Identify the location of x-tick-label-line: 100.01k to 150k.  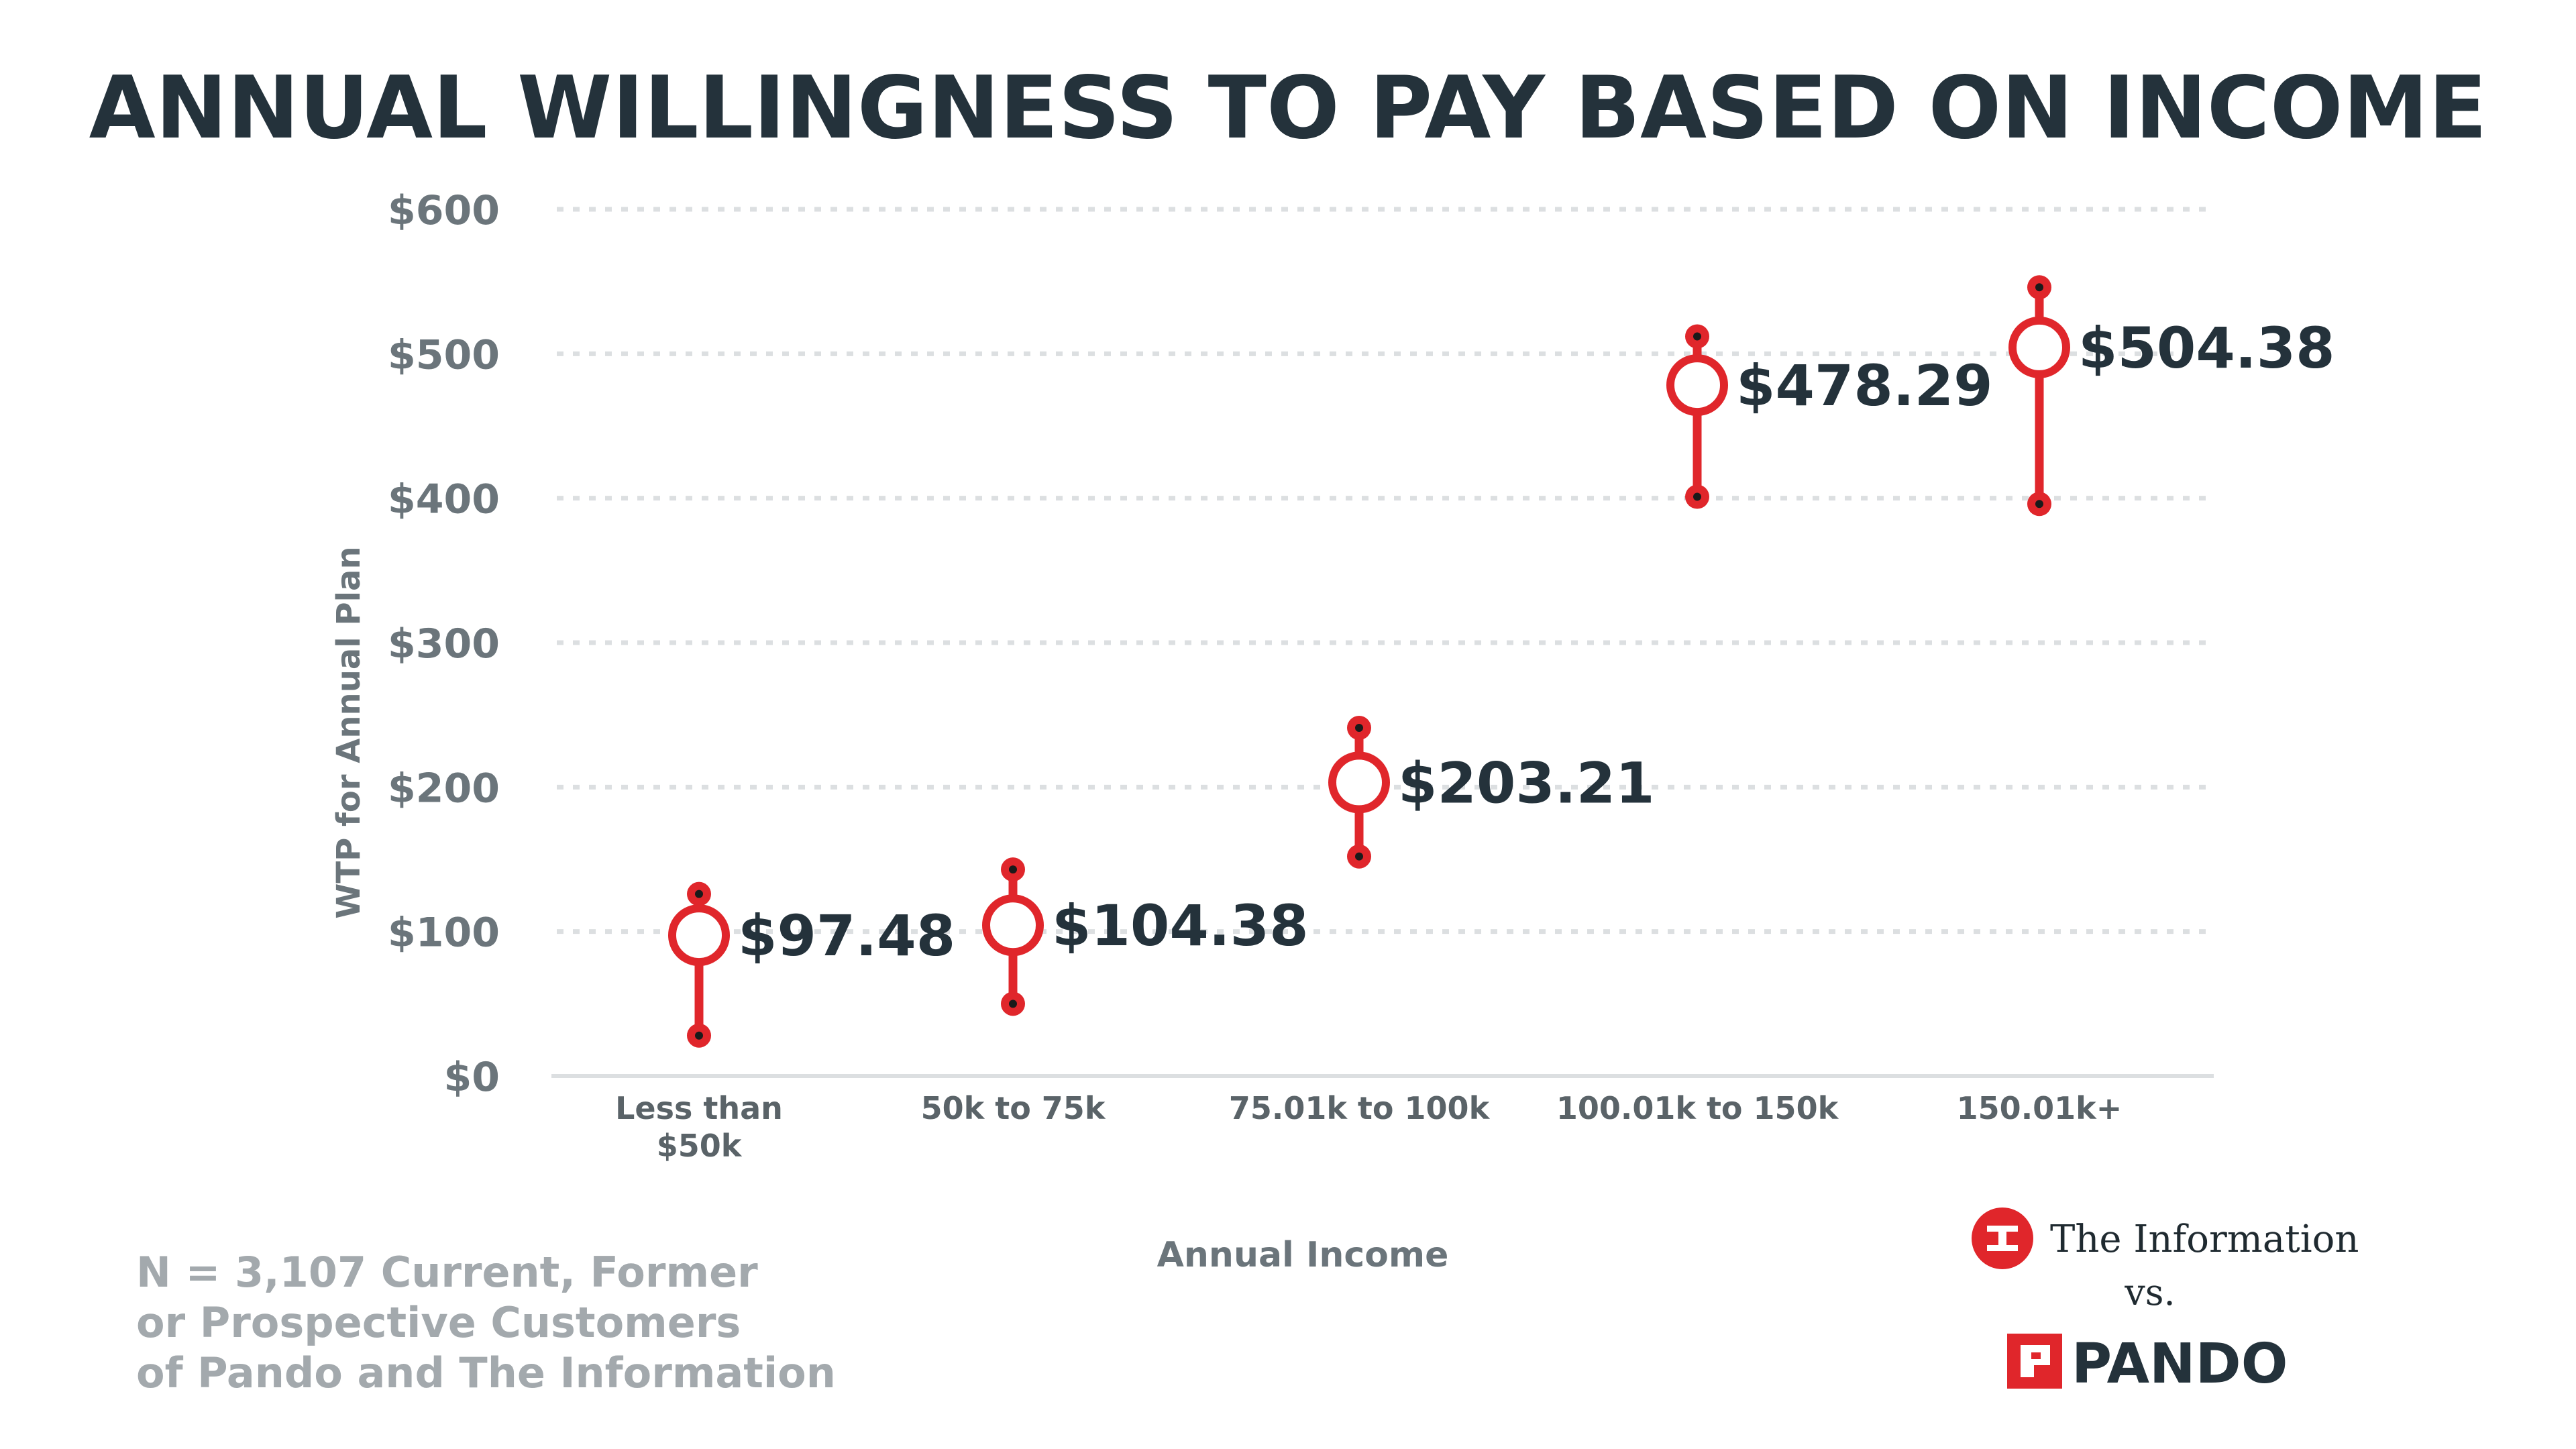
(1697, 1108).